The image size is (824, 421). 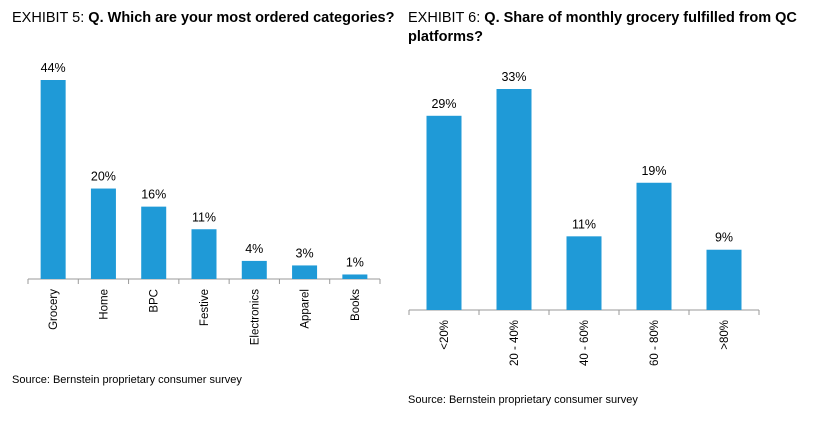 I want to click on bar-bpc, so click(x=154, y=242).